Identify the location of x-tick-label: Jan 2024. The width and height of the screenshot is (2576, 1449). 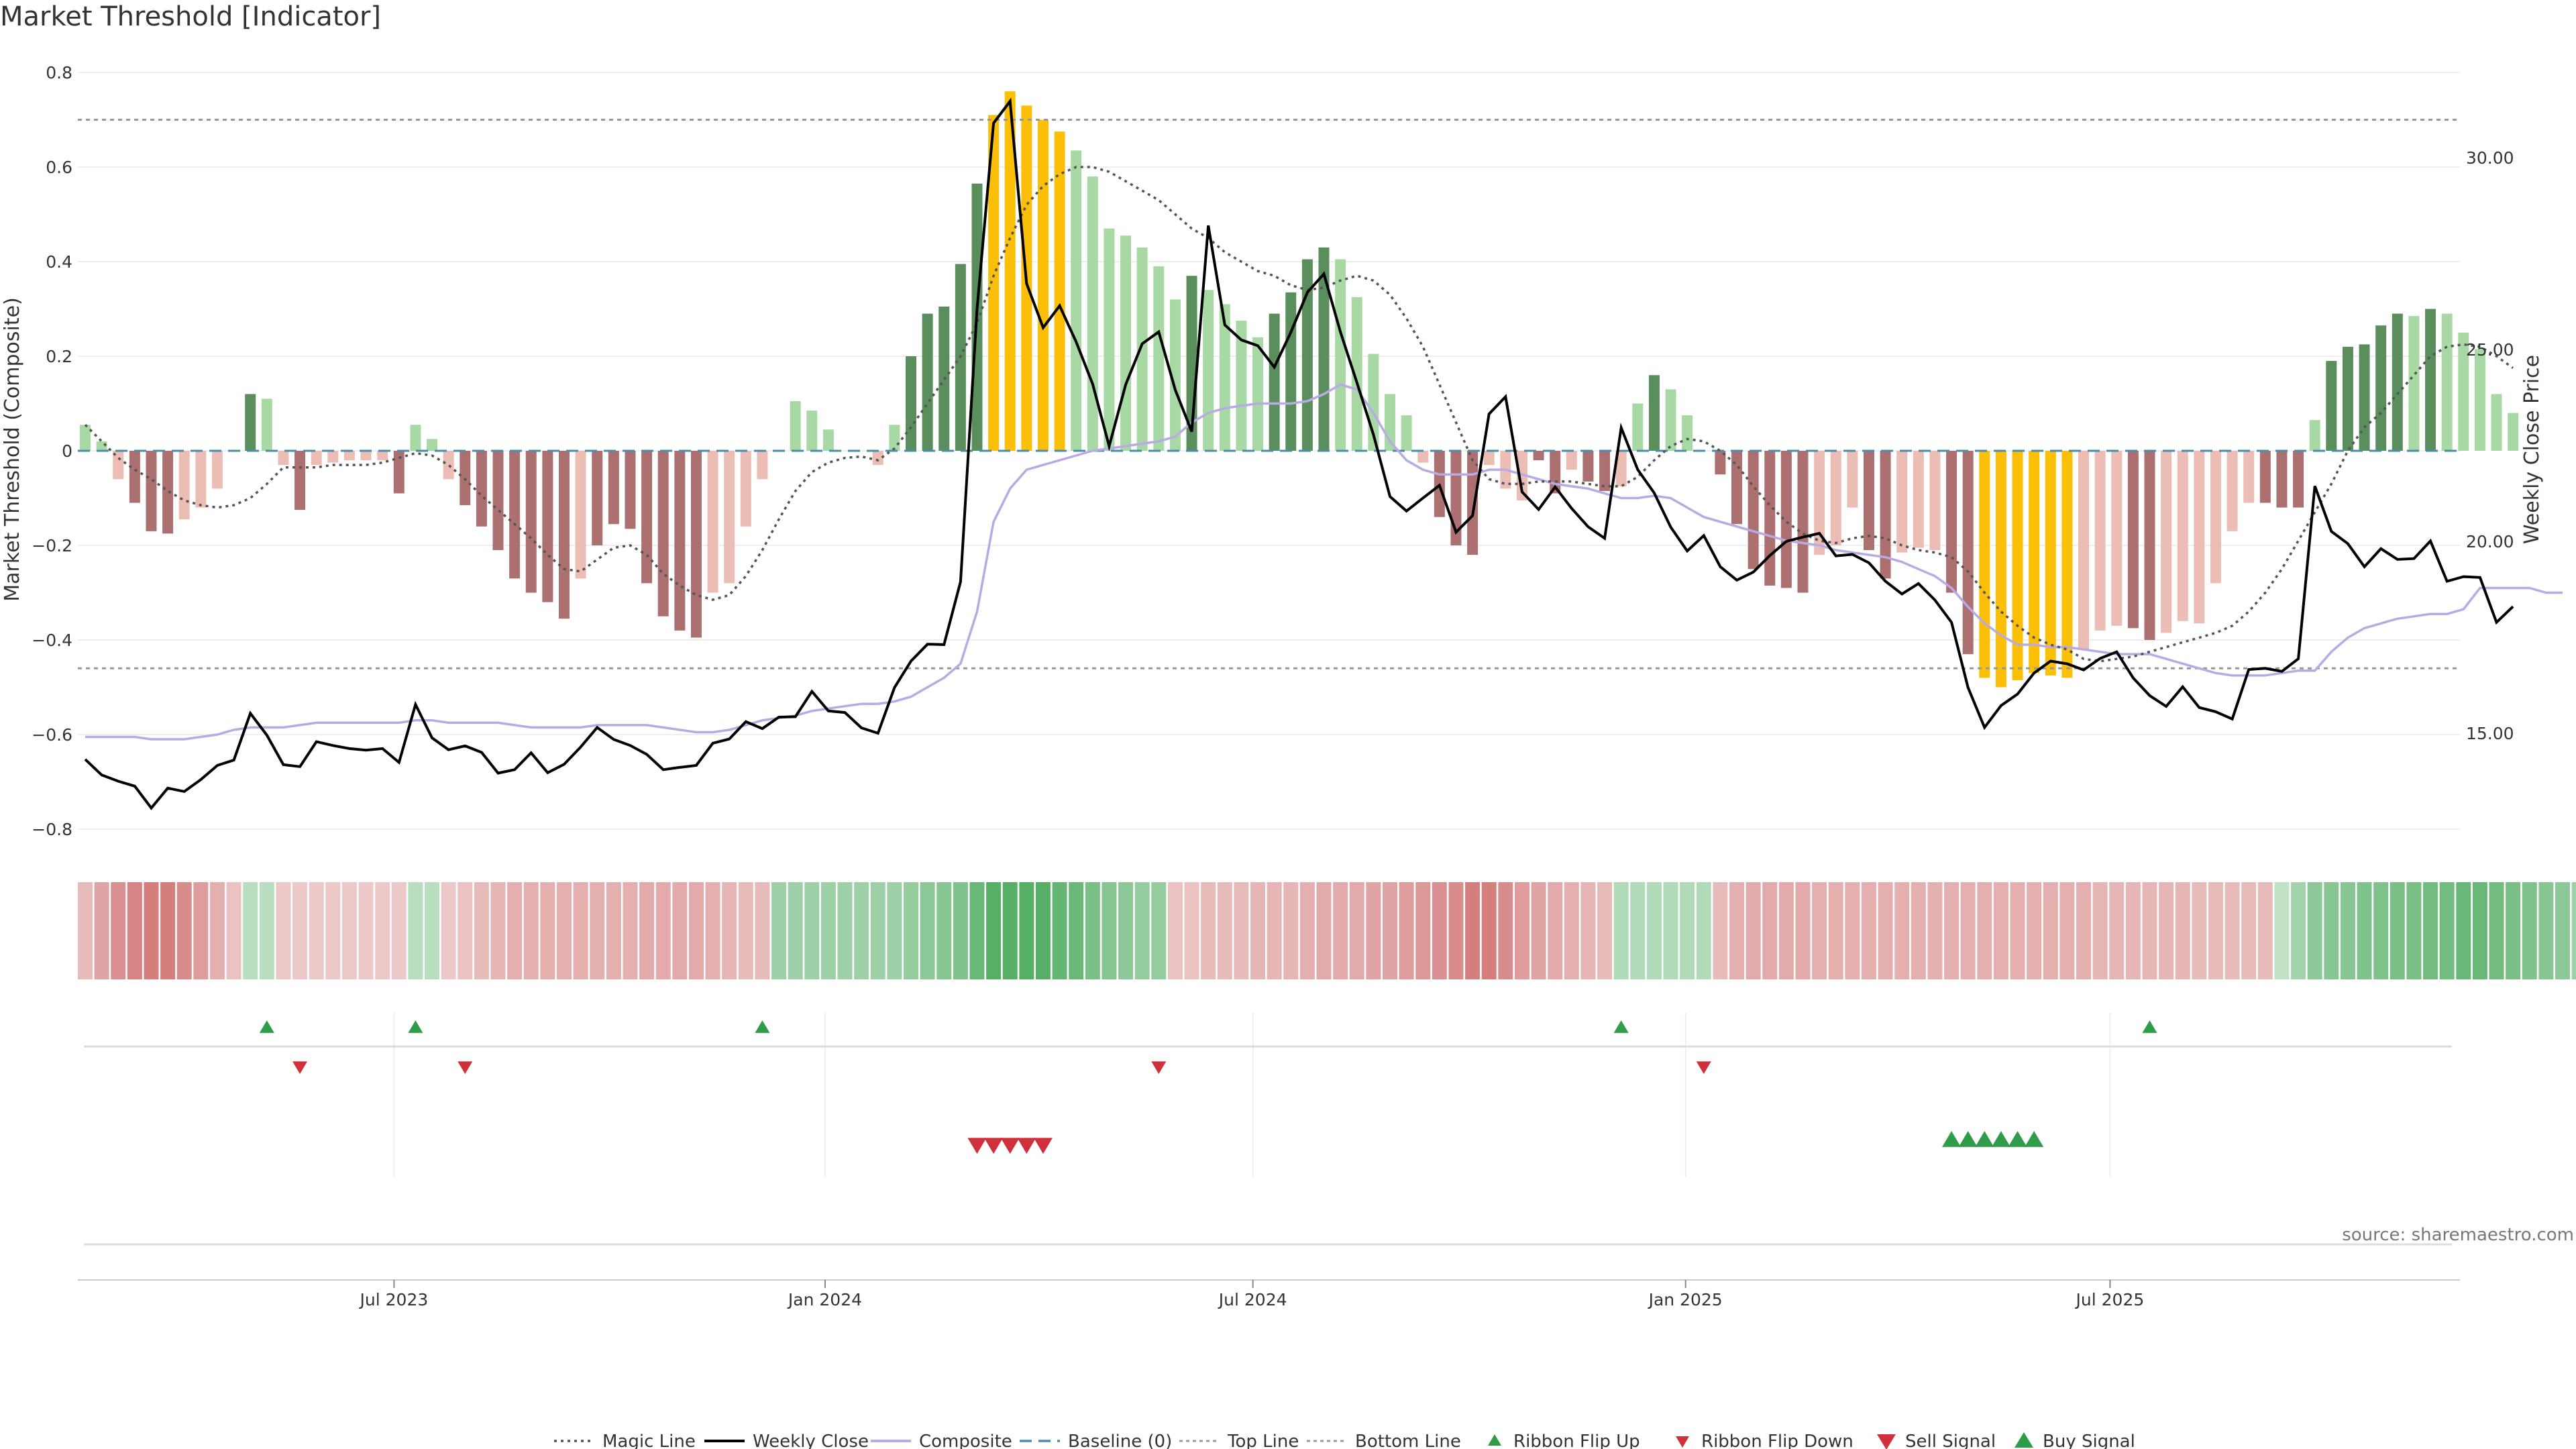
(824, 1299).